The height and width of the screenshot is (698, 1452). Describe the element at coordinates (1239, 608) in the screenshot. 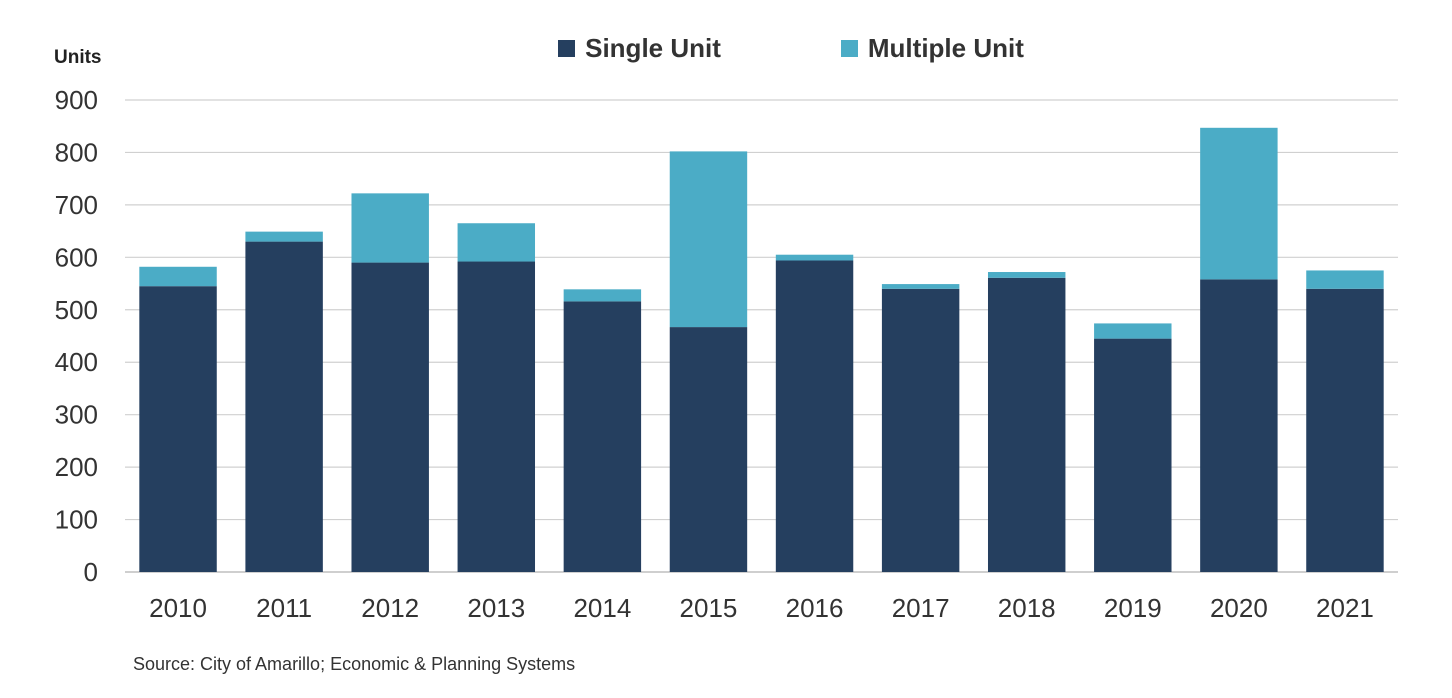

I see `x-tick-label-2020: 2020` at that location.